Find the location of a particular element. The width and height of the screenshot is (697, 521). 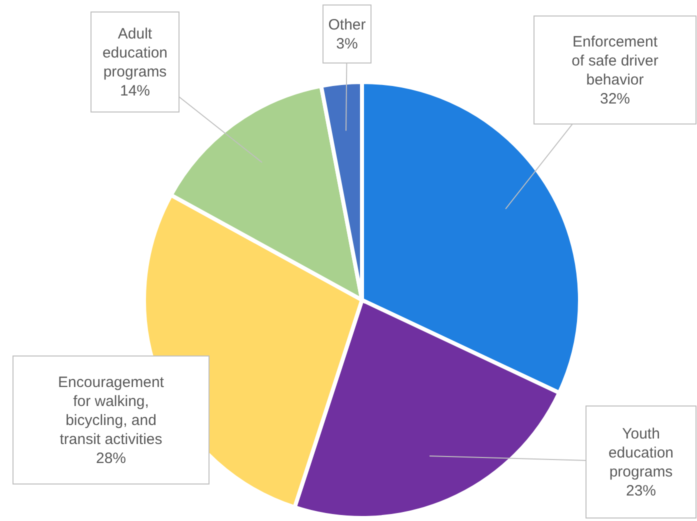

data-label: 14% is located at coordinates (135, 91).